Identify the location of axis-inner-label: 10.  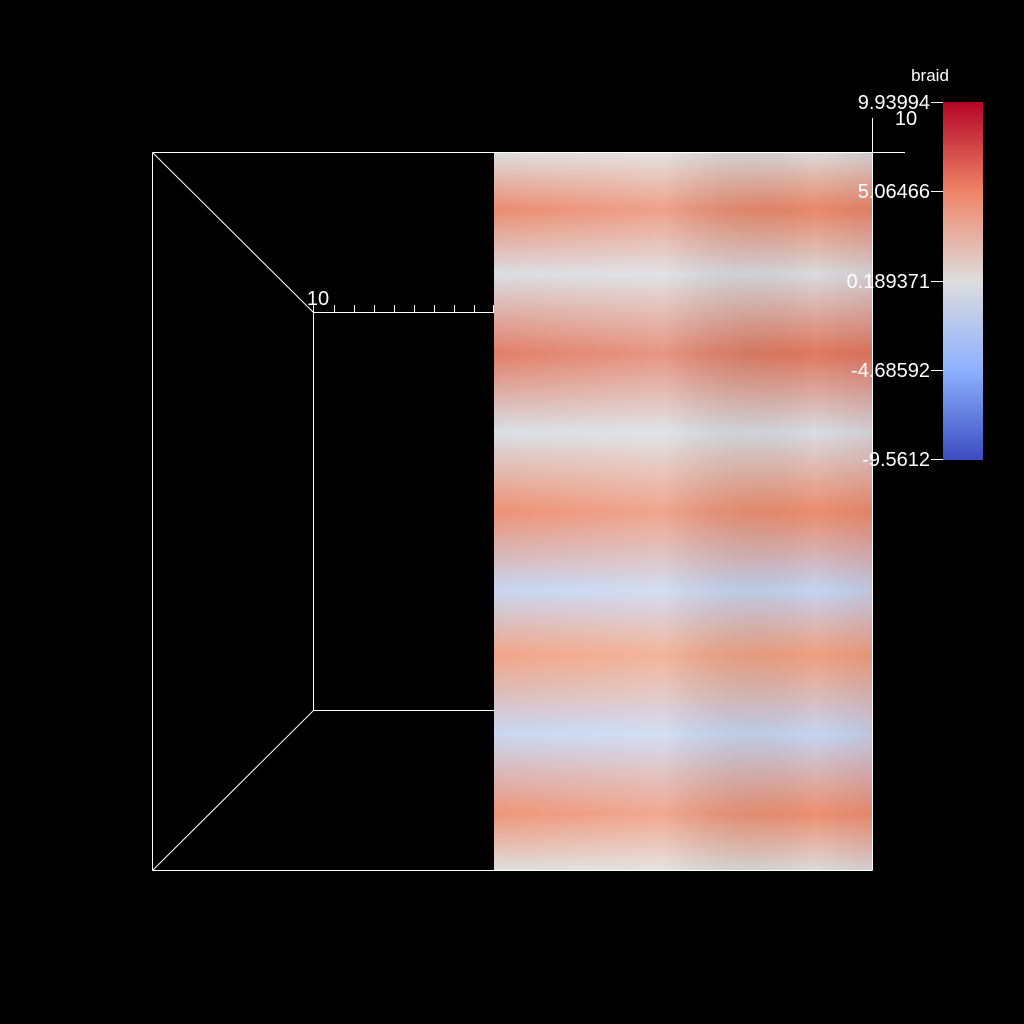
(318, 299).